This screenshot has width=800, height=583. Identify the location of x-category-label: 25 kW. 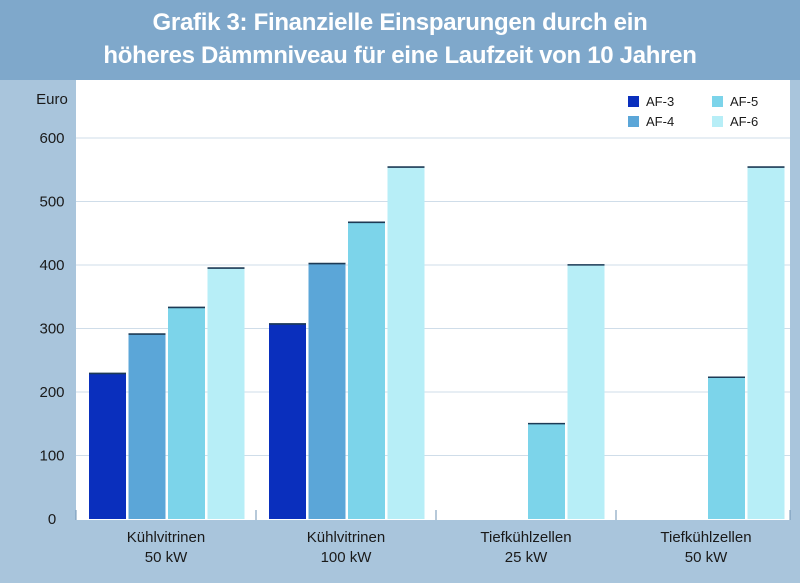
(526, 557).